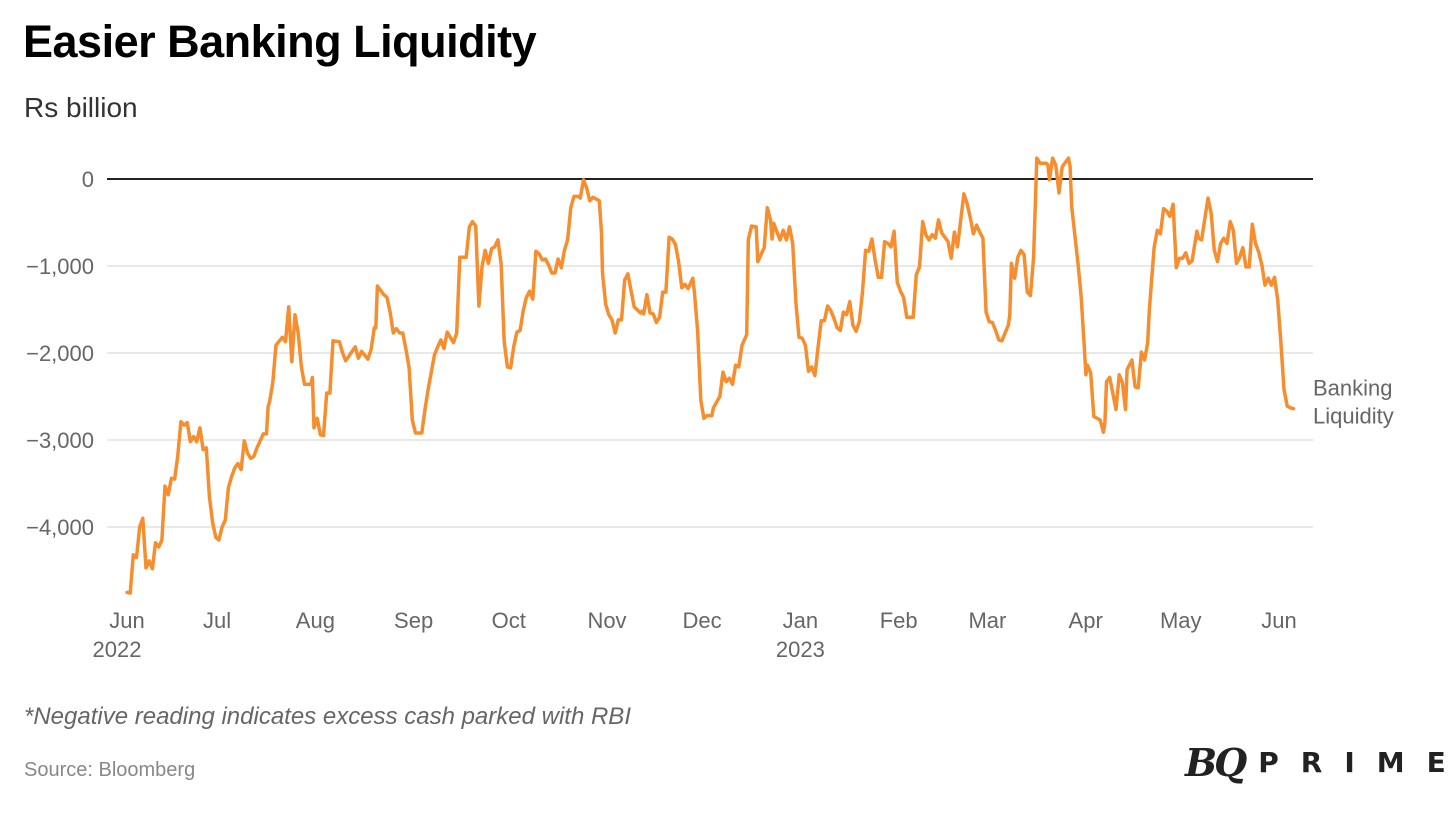 The width and height of the screenshot is (1448, 815). What do you see at coordinates (702, 620) in the screenshot?
I see `x-tick-label: Dec` at bounding box center [702, 620].